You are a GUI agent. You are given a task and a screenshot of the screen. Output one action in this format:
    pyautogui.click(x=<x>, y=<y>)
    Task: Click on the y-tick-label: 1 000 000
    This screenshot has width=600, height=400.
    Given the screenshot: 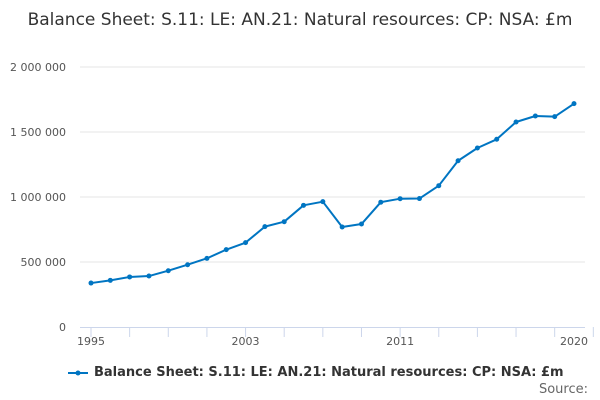 What is the action you would take?
    pyautogui.click(x=38, y=197)
    